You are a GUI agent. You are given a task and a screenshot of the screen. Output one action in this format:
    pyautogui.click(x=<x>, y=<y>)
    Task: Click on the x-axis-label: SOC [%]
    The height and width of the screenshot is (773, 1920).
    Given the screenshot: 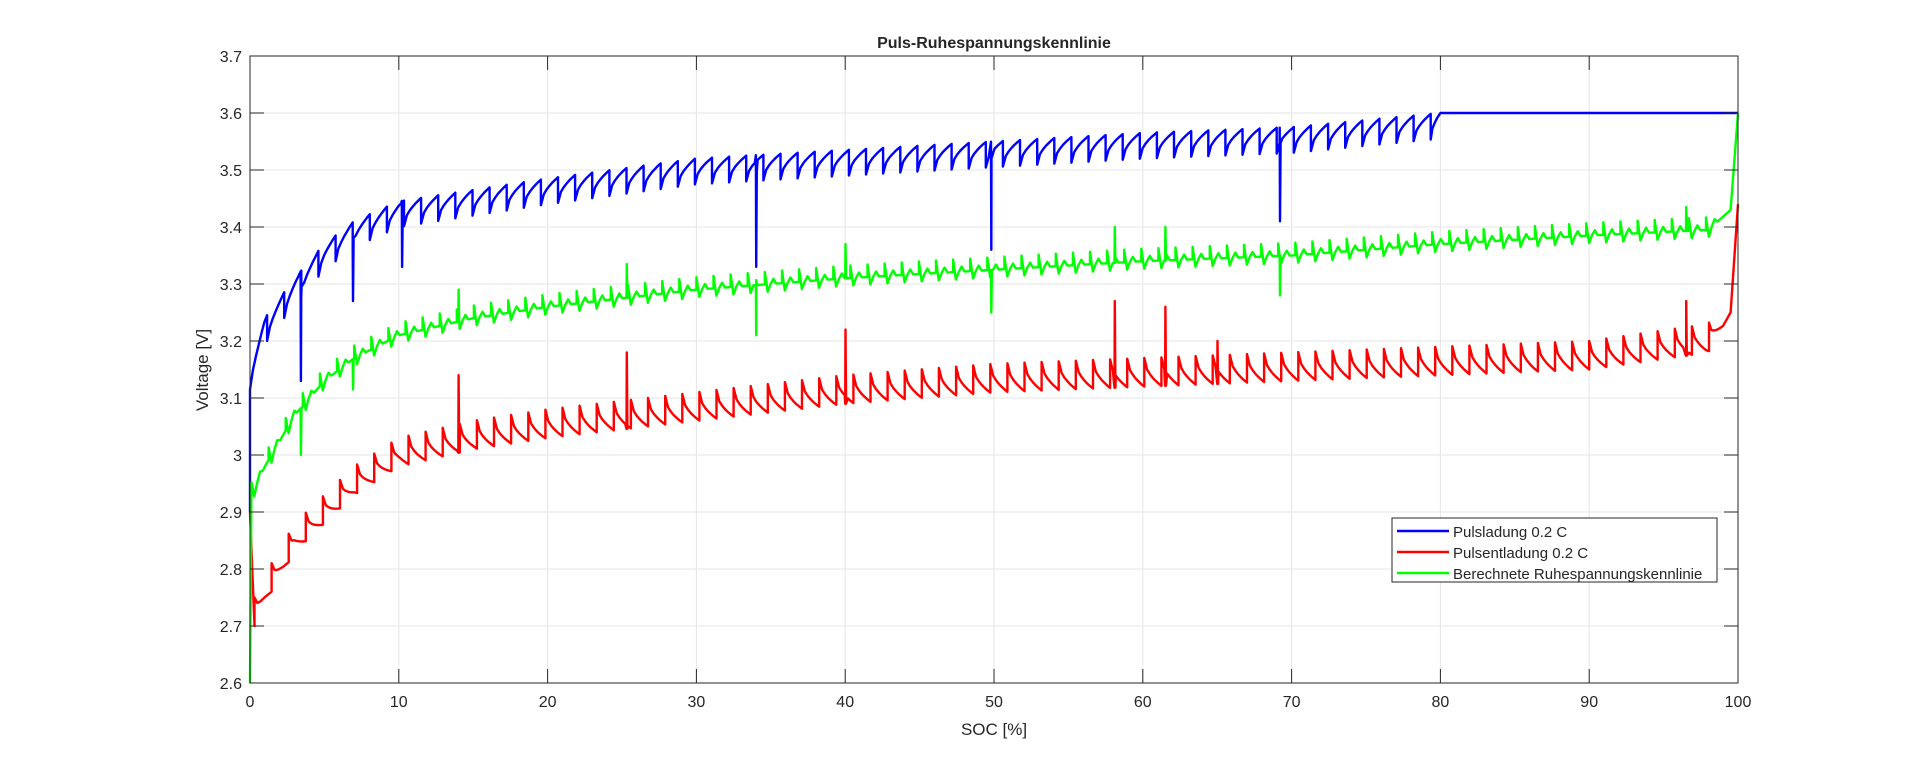 What is the action you would take?
    pyautogui.click(x=994, y=729)
    